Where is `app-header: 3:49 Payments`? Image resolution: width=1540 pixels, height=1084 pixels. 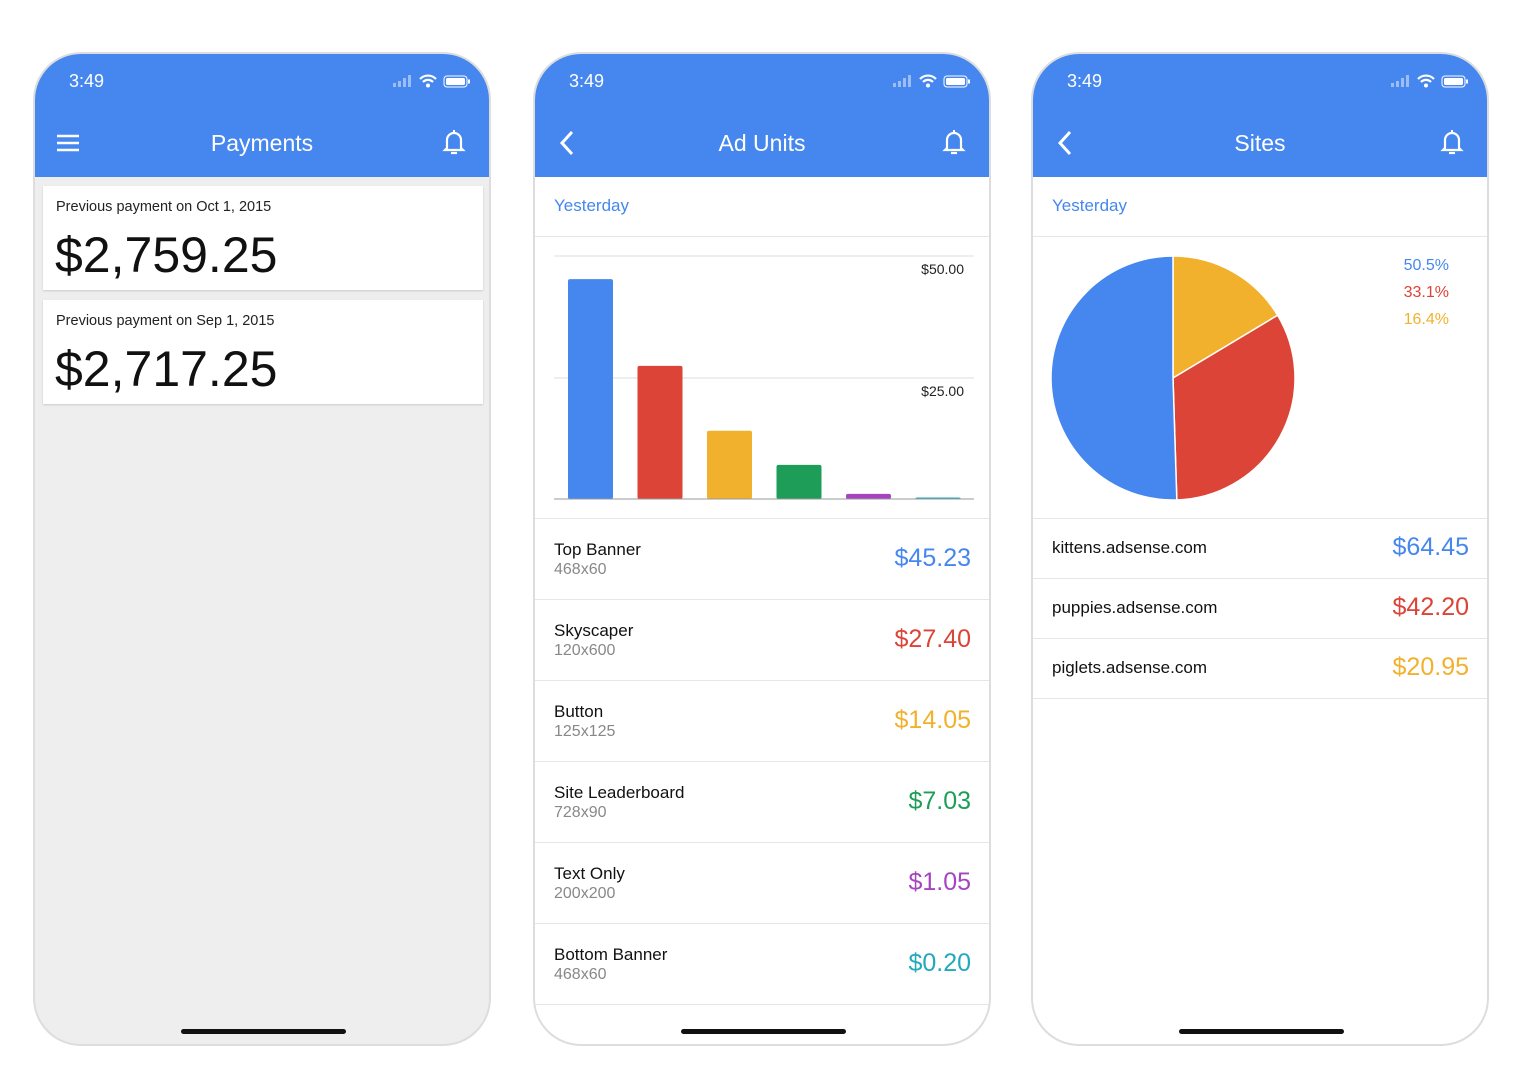
app-header: 3:49 Payments is located at coordinates (262, 115).